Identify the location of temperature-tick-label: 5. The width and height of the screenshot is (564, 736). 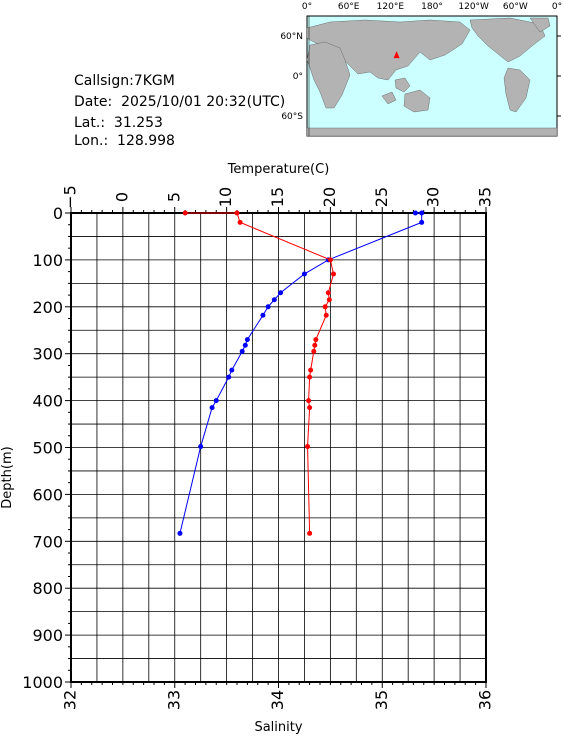
(173, 197).